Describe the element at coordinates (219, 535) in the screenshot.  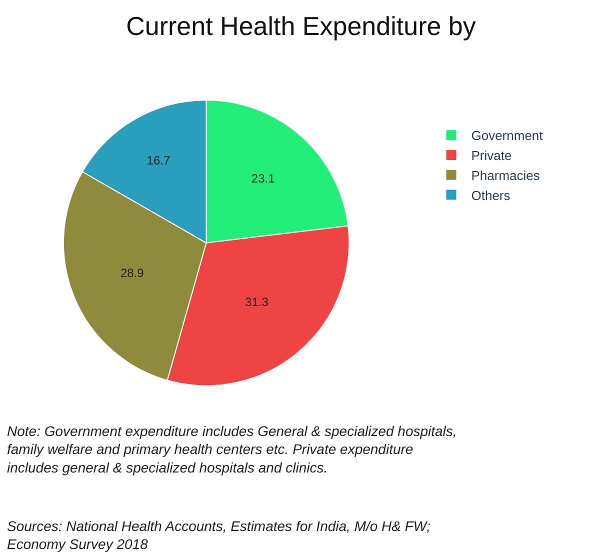
I see `source-note: Sources: National Health Accounts, Estimates for India, M/o H& FW; Economy Survey 2018` at that location.